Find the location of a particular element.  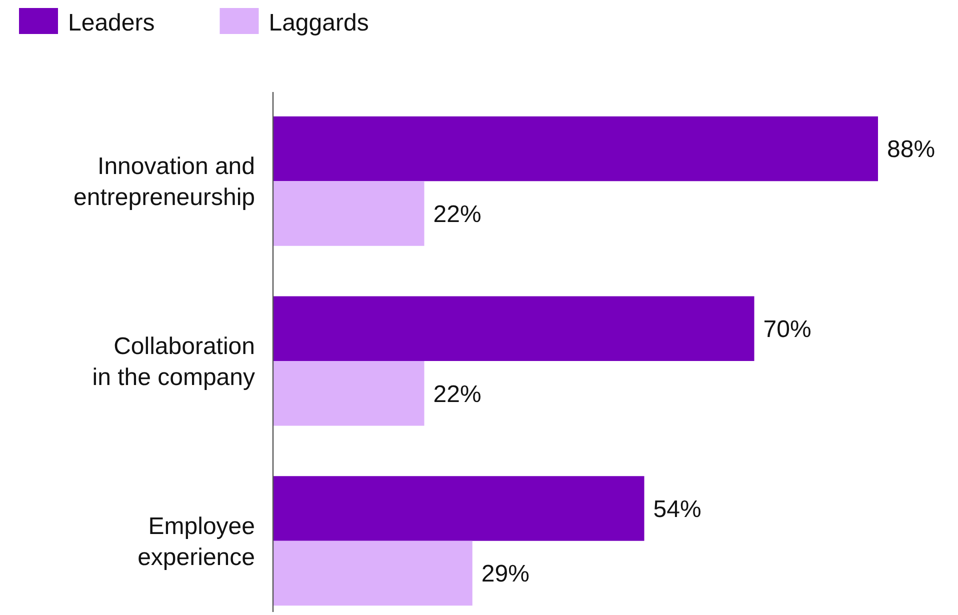

legend-label: Laggards is located at coordinates (318, 22).